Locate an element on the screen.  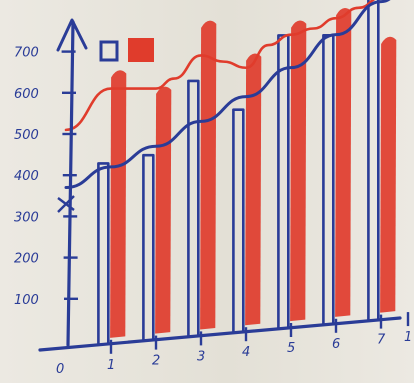
y-tick-label: 200 is located at coordinates (26, 259).